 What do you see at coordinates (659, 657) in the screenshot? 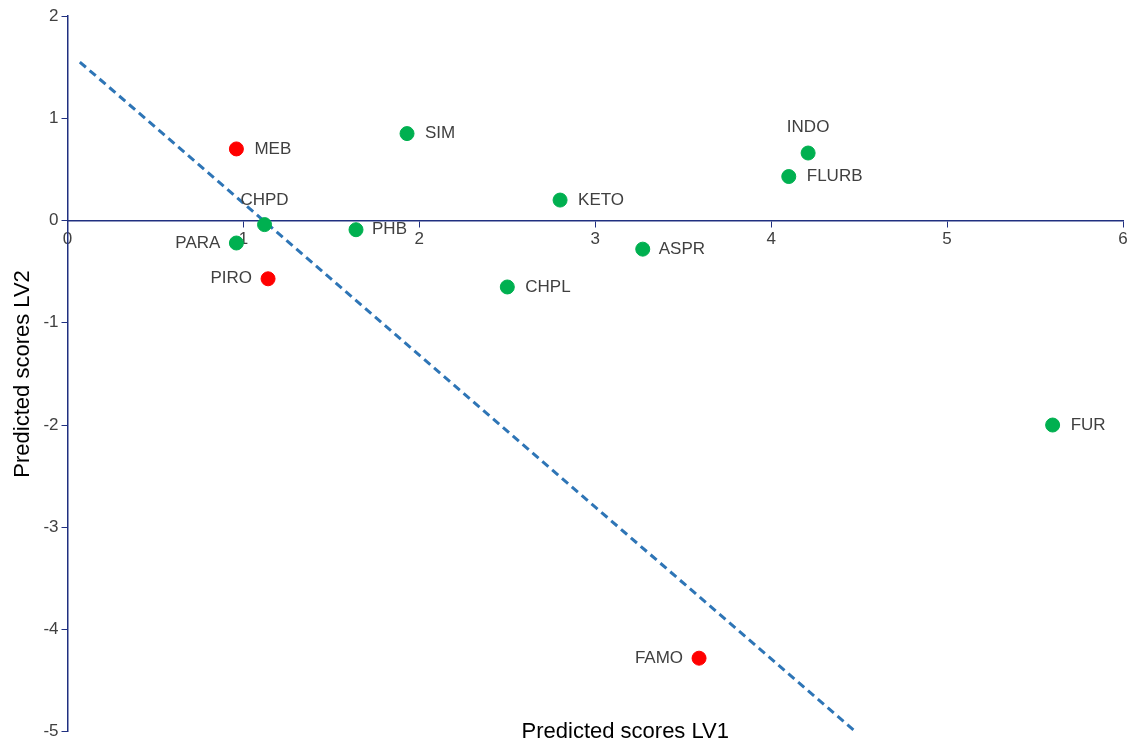
I see `annotation: FAMO` at bounding box center [659, 657].